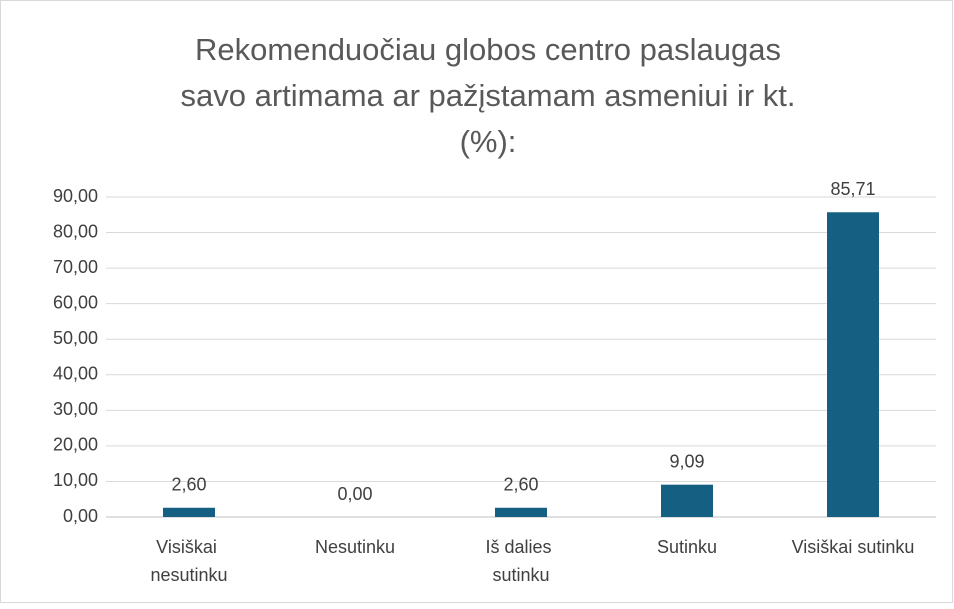  I want to click on x-tick-label: Visiškai nesutinku, so click(188, 561).